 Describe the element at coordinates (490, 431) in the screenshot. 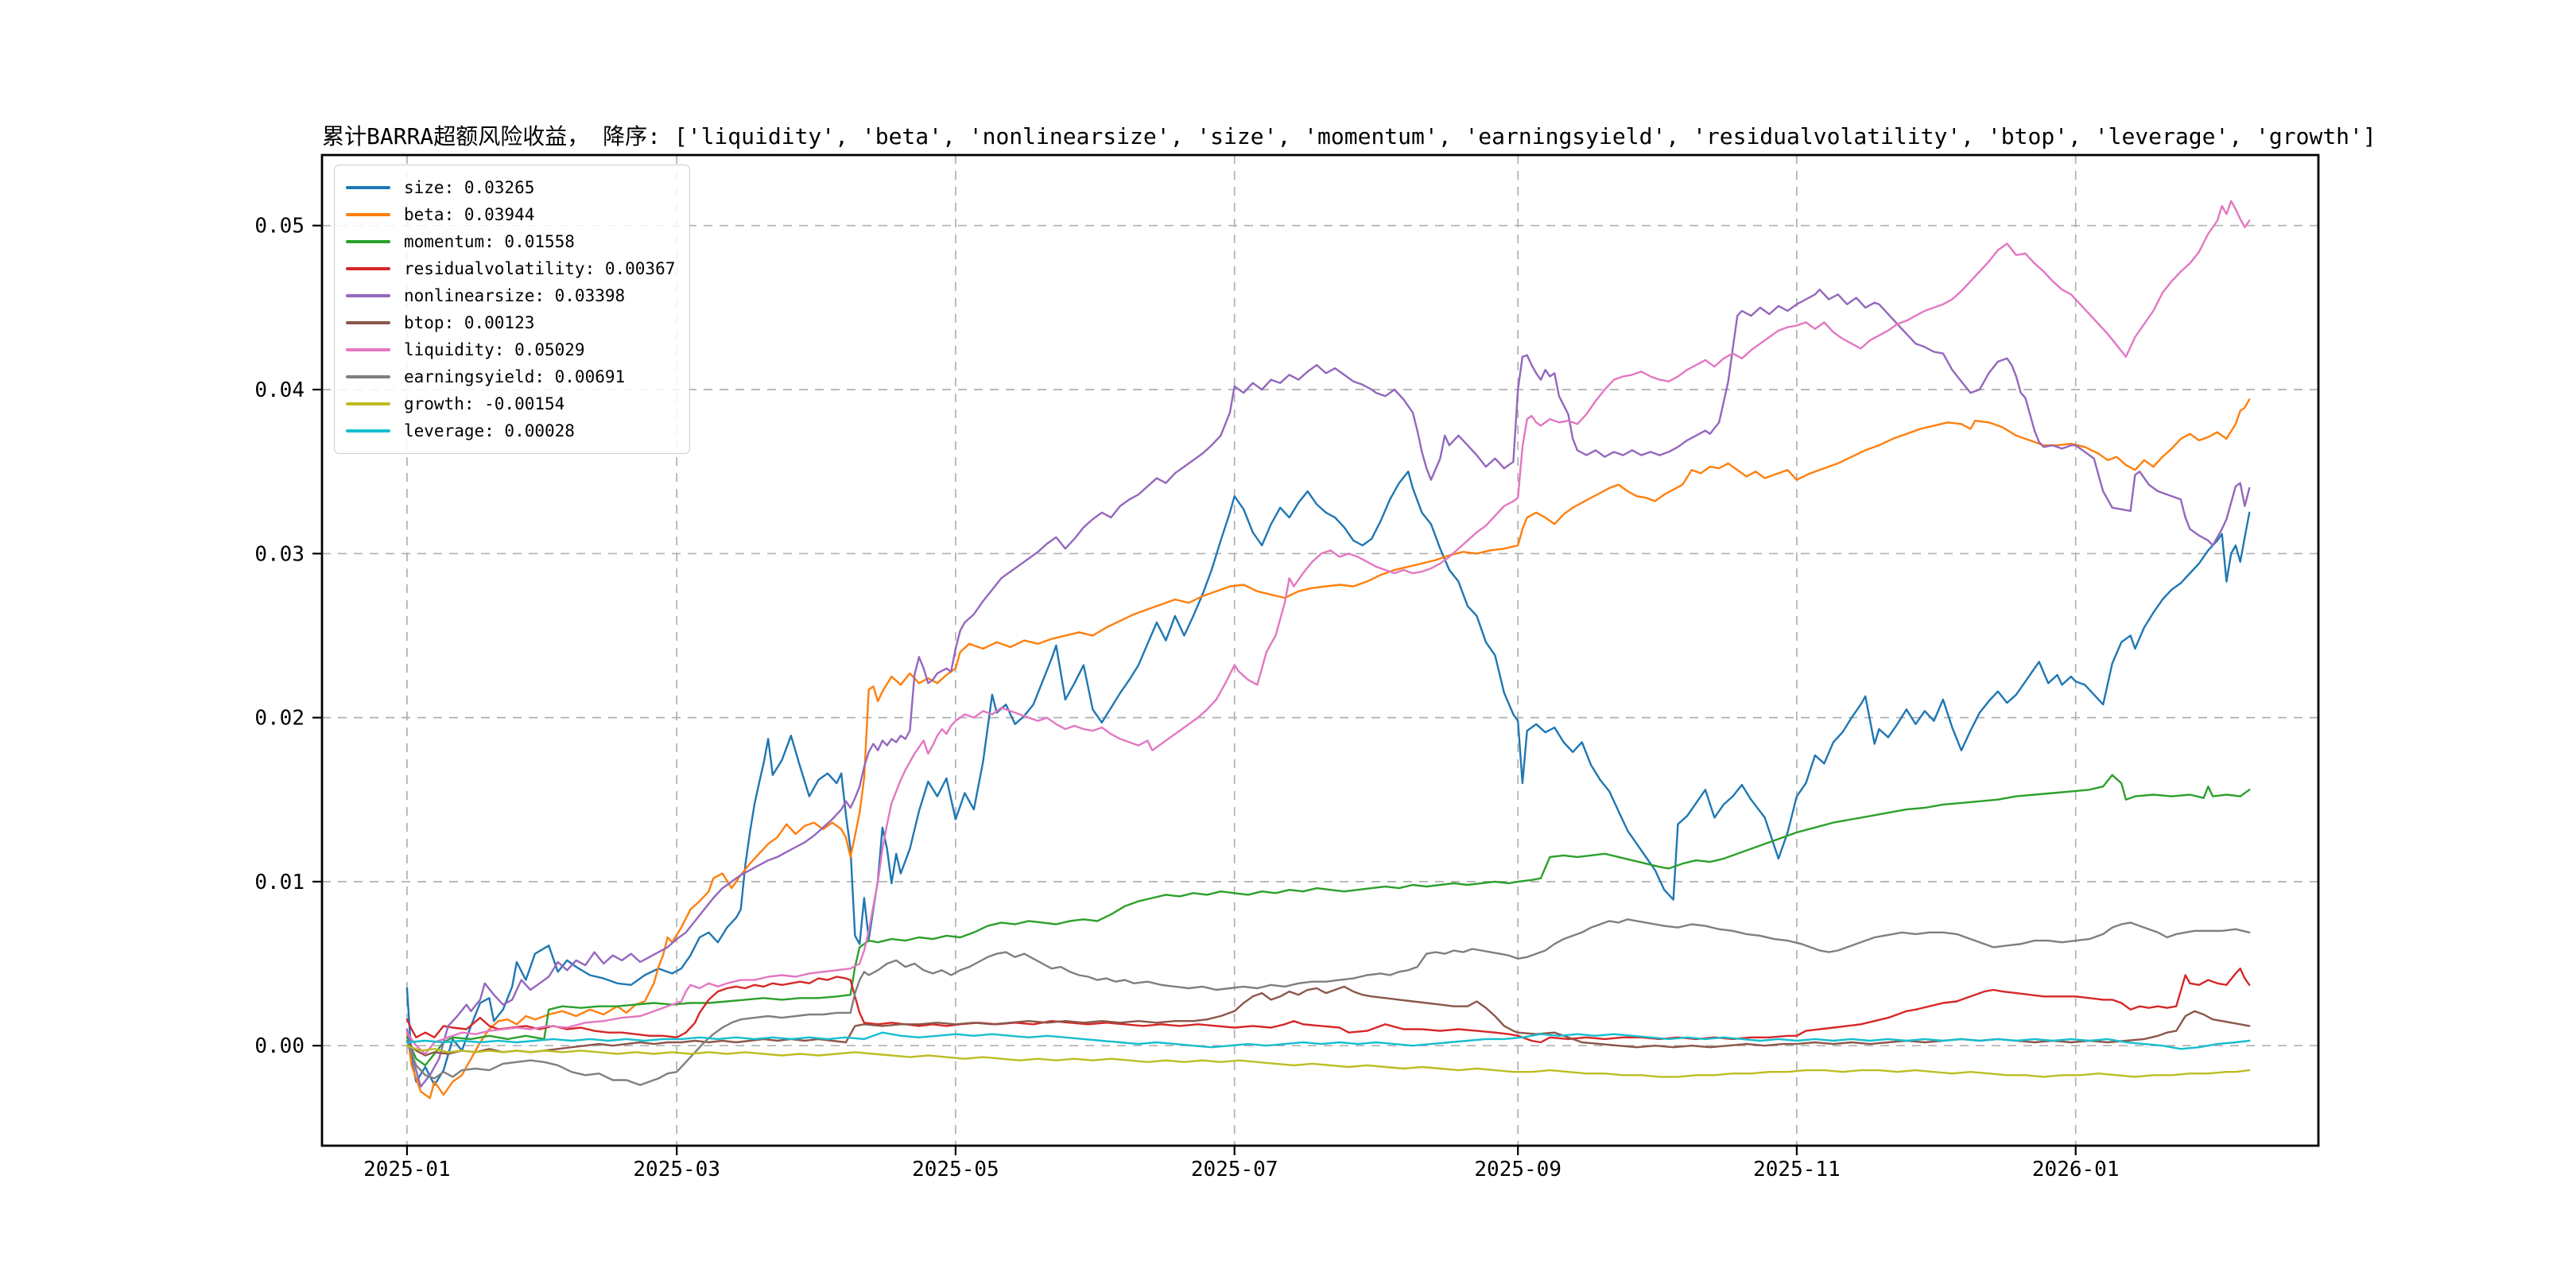

I see `legend-label-leverage: leverage: 0.00028` at that location.